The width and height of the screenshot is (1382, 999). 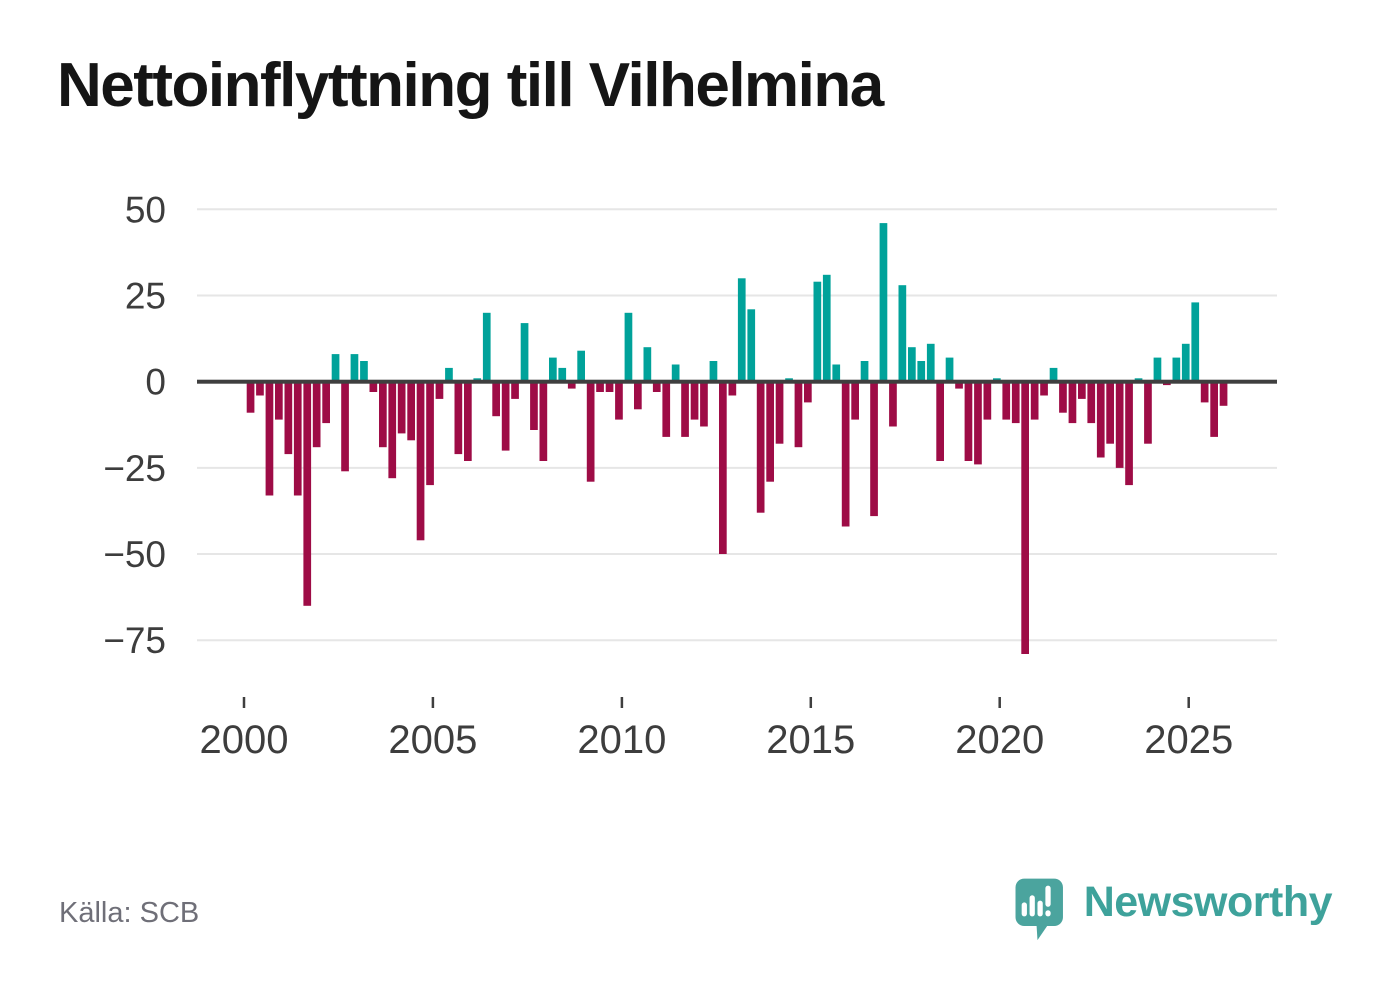 I want to click on bar-2015-q1, so click(x=817, y=331).